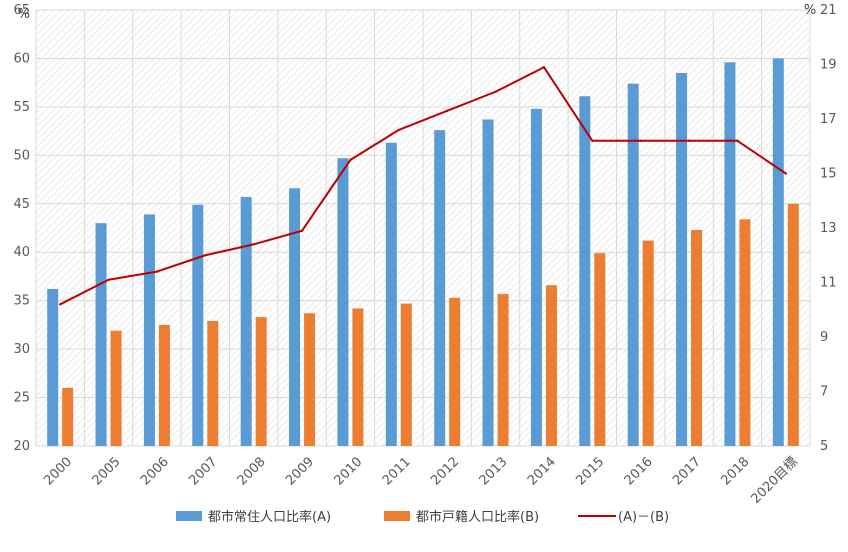 This screenshot has height=552, width=848. I want to click on legend-label: (A)－(B), so click(643, 517).